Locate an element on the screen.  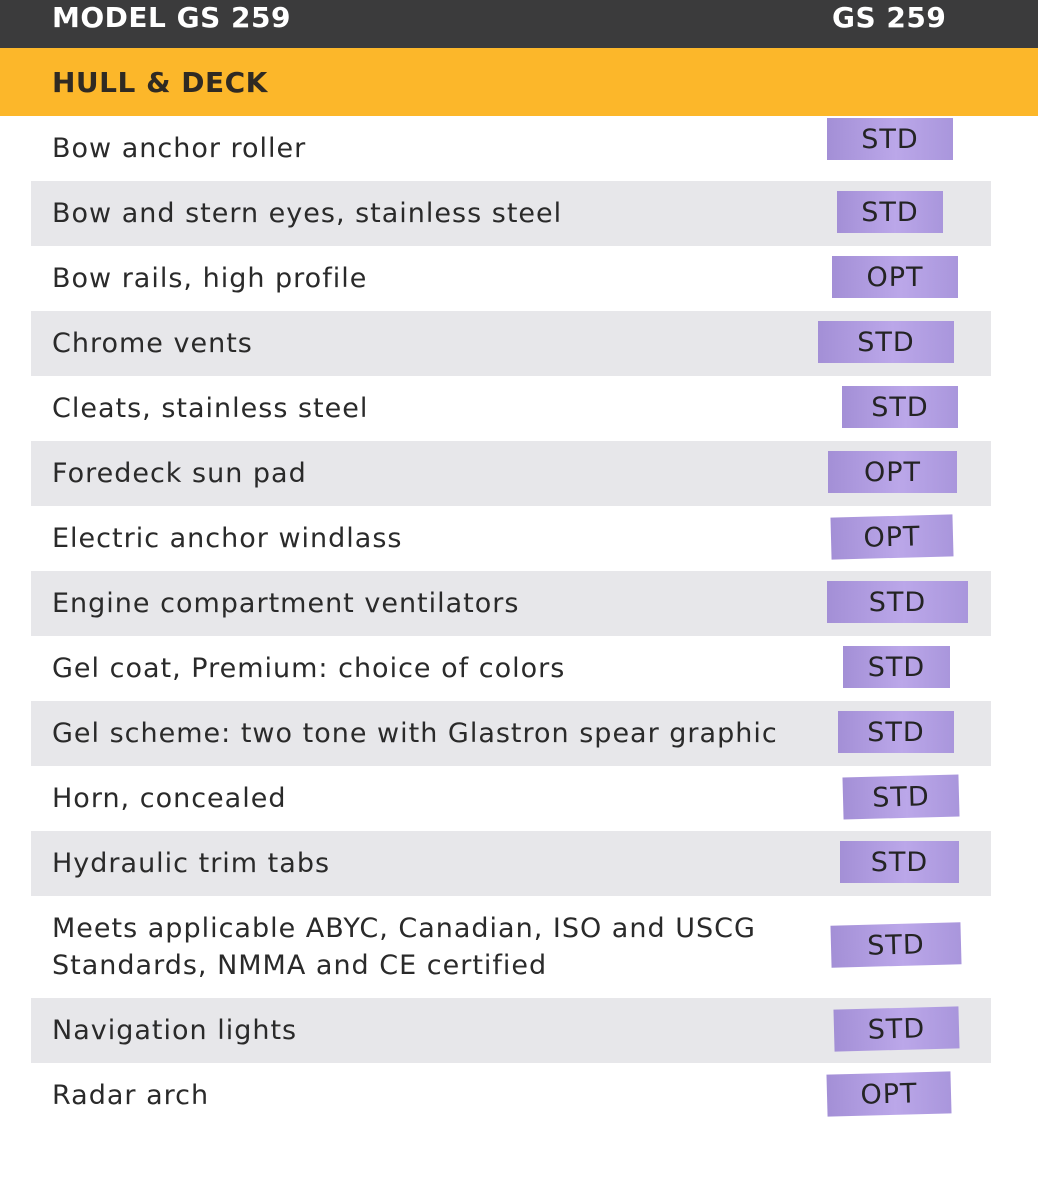
model-title: MODEL GS 259 is located at coordinates (171, 17).